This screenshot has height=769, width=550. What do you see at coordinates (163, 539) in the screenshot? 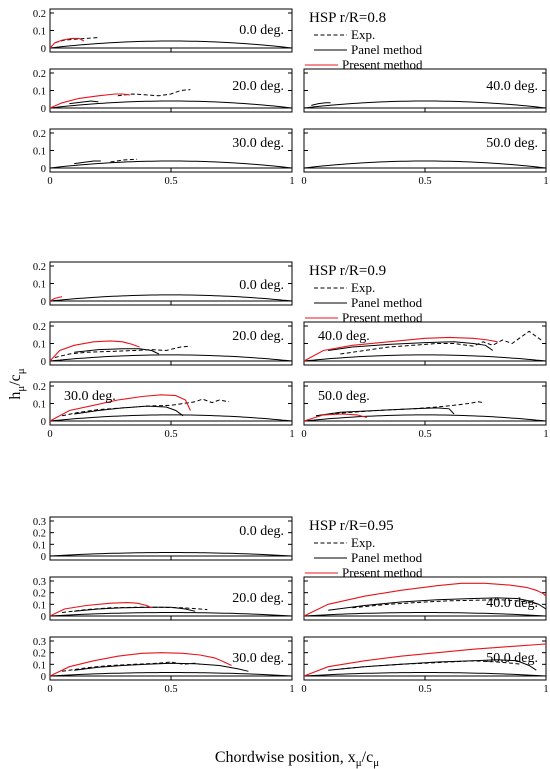
I see `panel-a: 00.10.20.3 0.0 deg.` at bounding box center [163, 539].